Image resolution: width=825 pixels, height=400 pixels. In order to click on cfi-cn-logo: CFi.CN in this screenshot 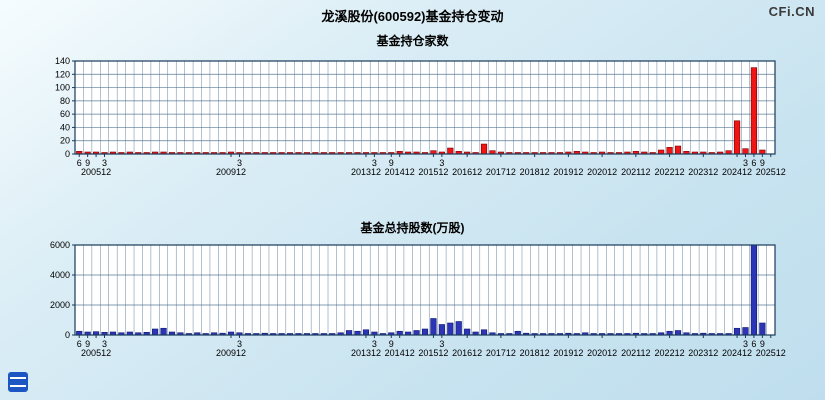, I will do `click(791, 11)`.